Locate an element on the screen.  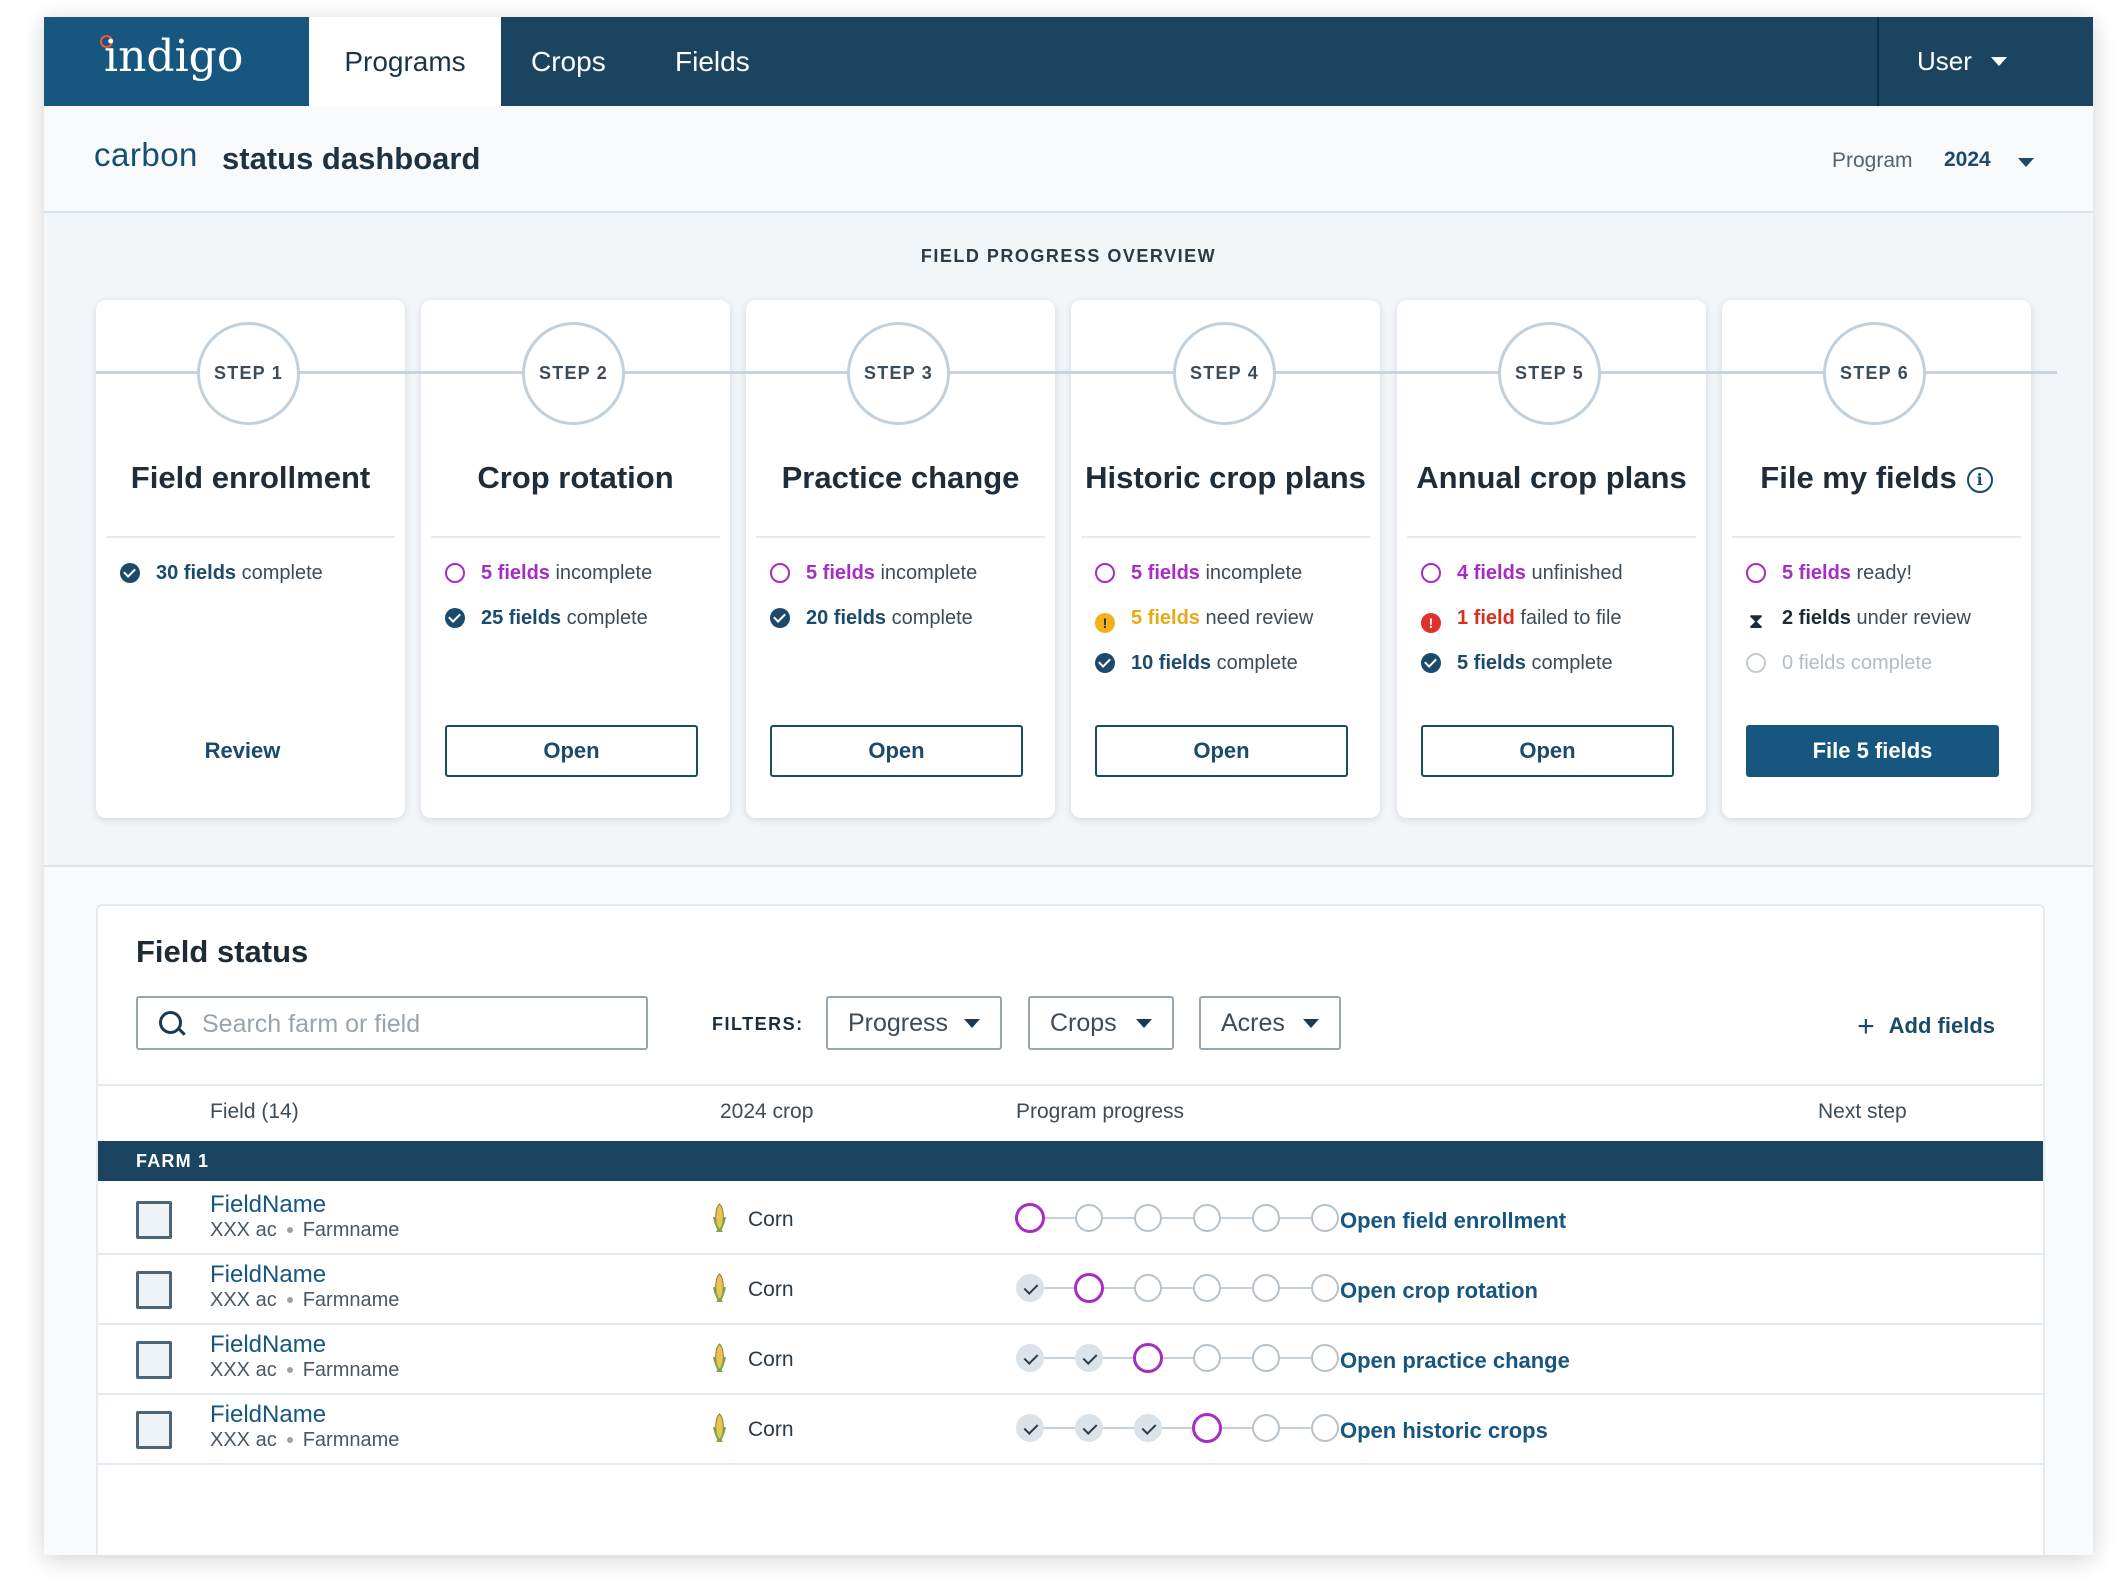
add-fields-button: + Add fields is located at coordinates (1926, 1027).